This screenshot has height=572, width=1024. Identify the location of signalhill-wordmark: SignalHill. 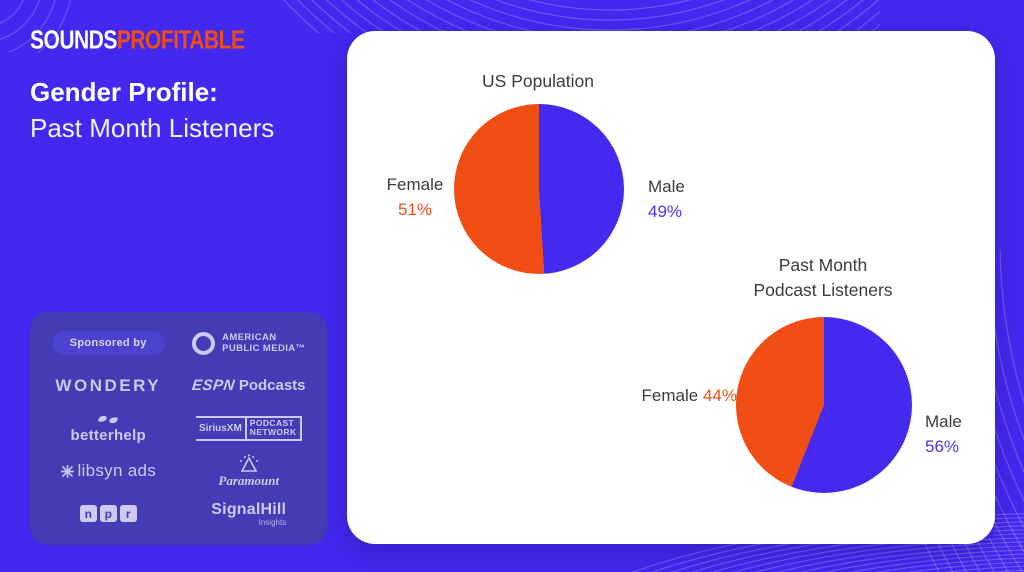
(249, 509).